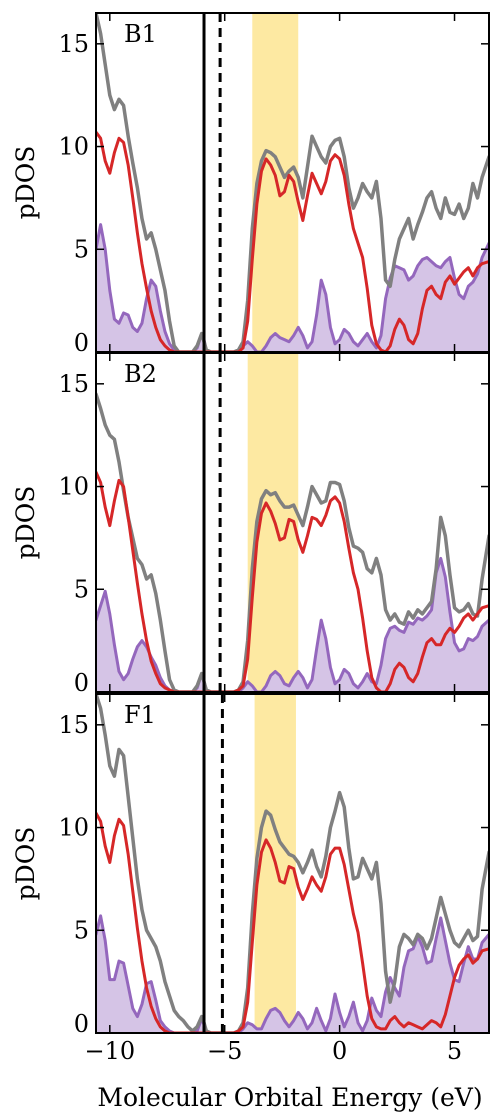  Describe the element at coordinates (289, 1097) in the screenshot. I see `x-axis-label: Molecular Orbital Energy (eV)` at that location.